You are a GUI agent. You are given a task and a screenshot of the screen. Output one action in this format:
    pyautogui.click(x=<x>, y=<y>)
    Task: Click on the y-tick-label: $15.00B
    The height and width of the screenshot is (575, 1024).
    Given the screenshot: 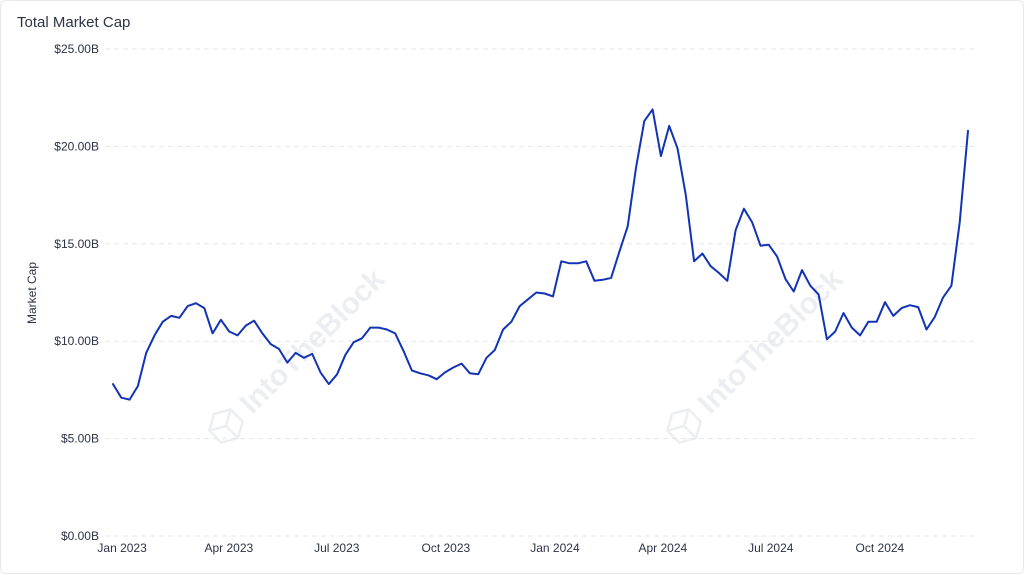 What is the action you would take?
    pyautogui.click(x=76, y=244)
    